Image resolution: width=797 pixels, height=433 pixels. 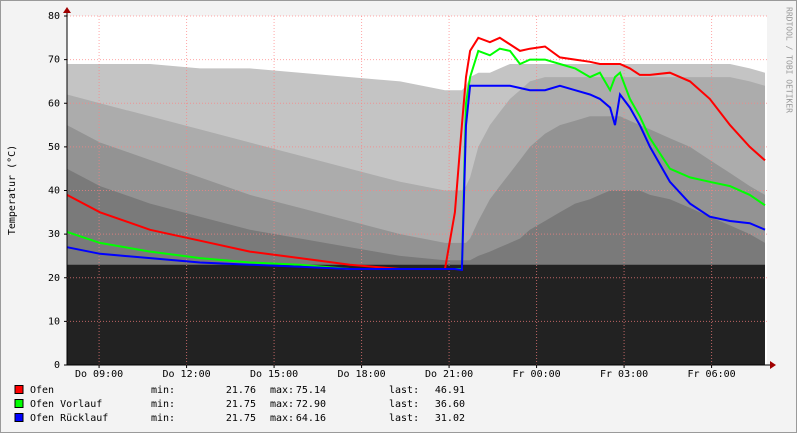 What do you see at coordinates (536, 374) in the screenshot?
I see `x-tick-label: Fr 00:00` at bounding box center [536, 374].